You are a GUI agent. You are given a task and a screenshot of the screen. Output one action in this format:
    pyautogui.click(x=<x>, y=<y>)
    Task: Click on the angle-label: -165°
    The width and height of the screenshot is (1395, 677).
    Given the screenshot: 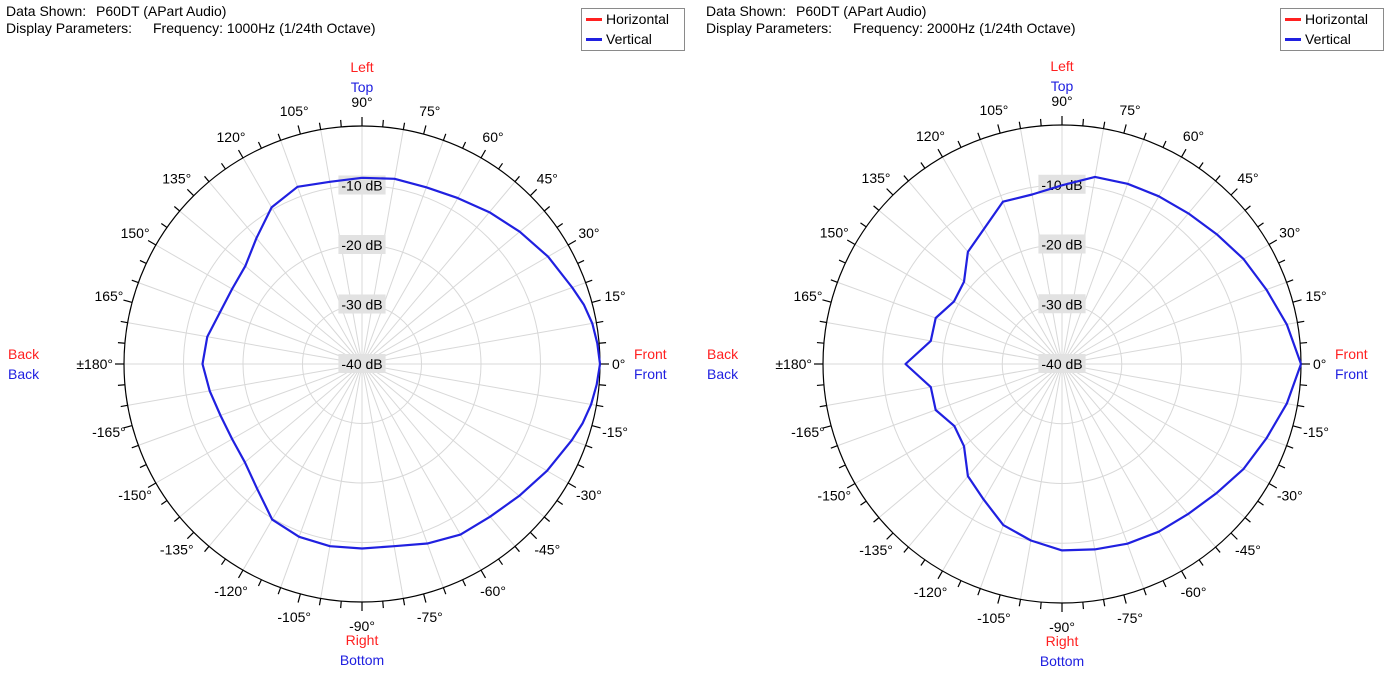 What is the action you would take?
    pyautogui.click(x=109, y=432)
    